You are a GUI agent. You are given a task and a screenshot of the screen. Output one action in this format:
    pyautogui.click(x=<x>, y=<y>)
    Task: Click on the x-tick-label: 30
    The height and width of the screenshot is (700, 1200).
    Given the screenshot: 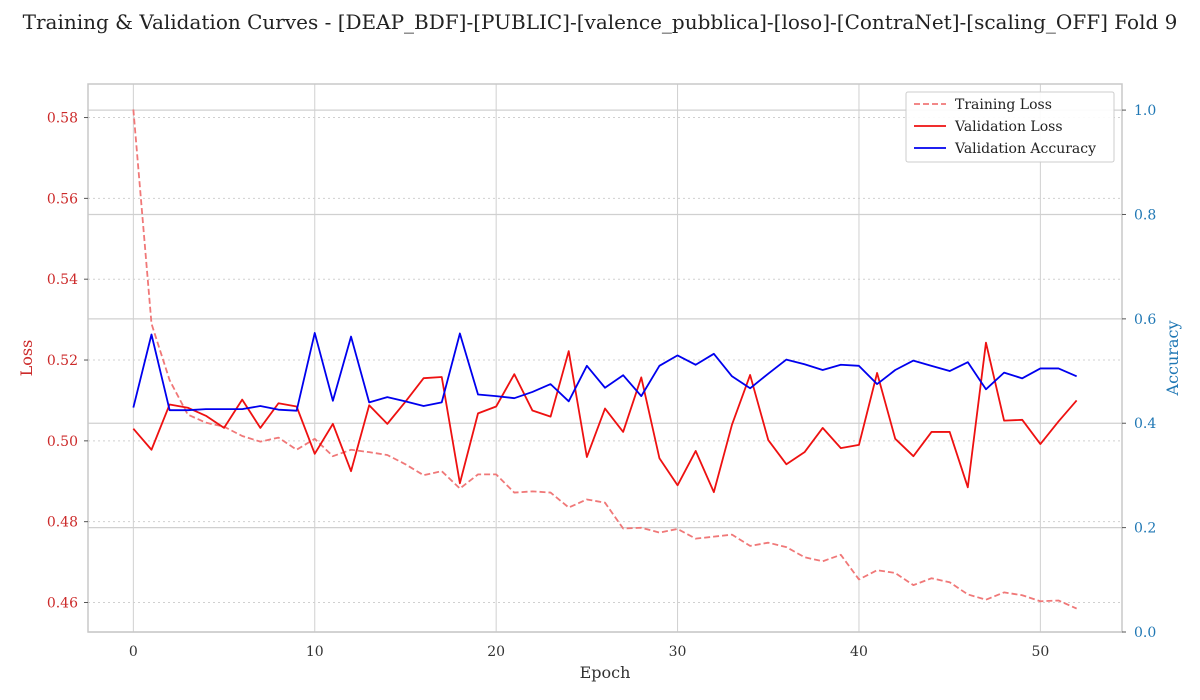 What is the action you would take?
    pyautogui.click(x=678, y=652)
    